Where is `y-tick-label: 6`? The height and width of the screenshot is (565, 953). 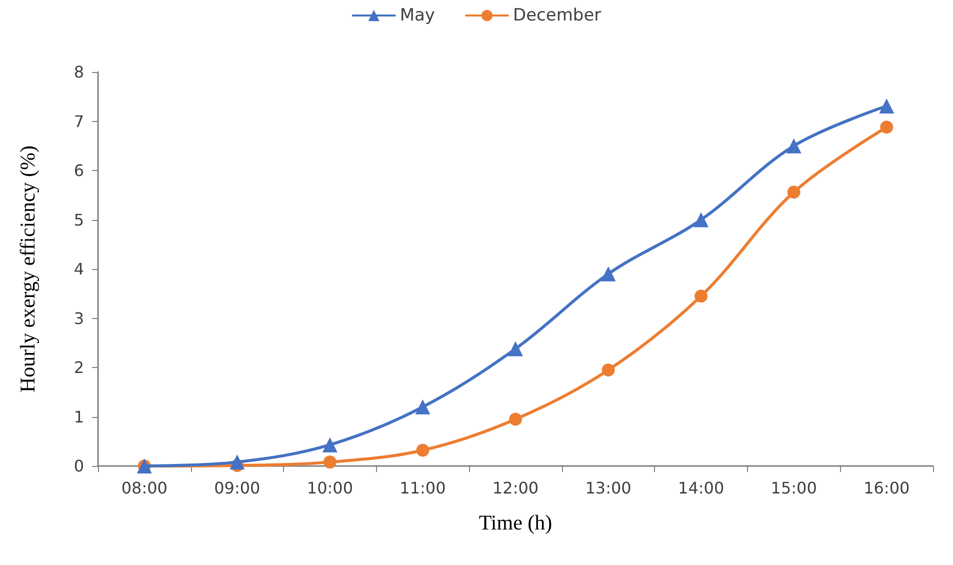 y-tick-label: 6 is located at coordinates (79, 170).